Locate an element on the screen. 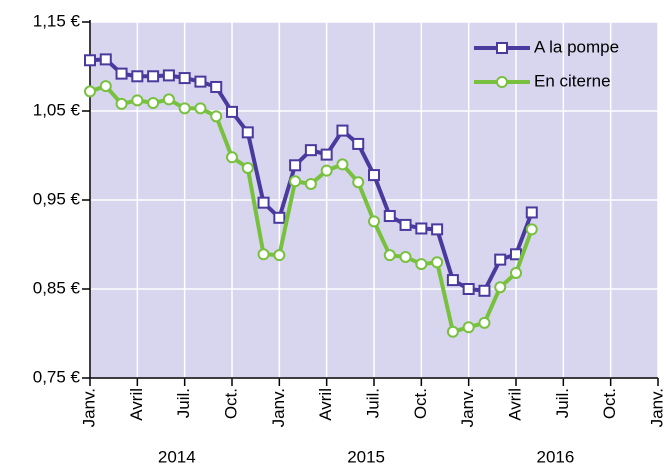  y-tick-label: 1,15 € is located at coordinates (57, 20).